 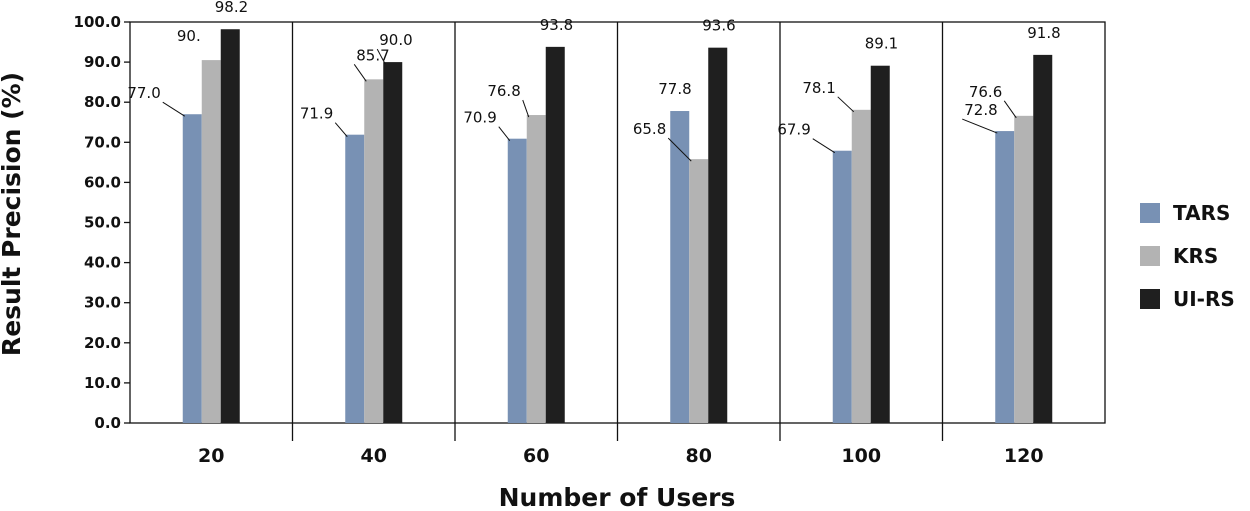 I want to click on data-label: 67.9, so click(x=793, y=130).